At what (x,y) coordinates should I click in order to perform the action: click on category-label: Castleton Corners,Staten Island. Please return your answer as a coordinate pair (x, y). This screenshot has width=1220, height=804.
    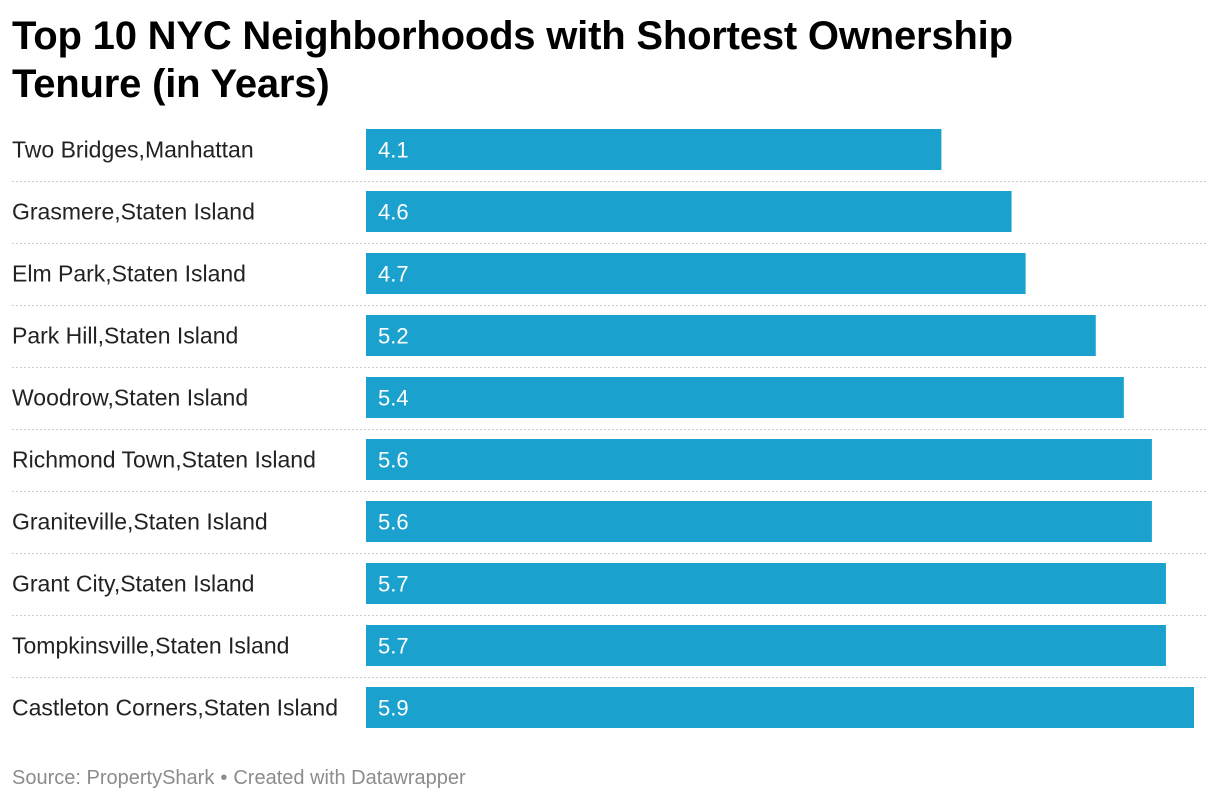
    Looking at the image, I should click on (175, 708).